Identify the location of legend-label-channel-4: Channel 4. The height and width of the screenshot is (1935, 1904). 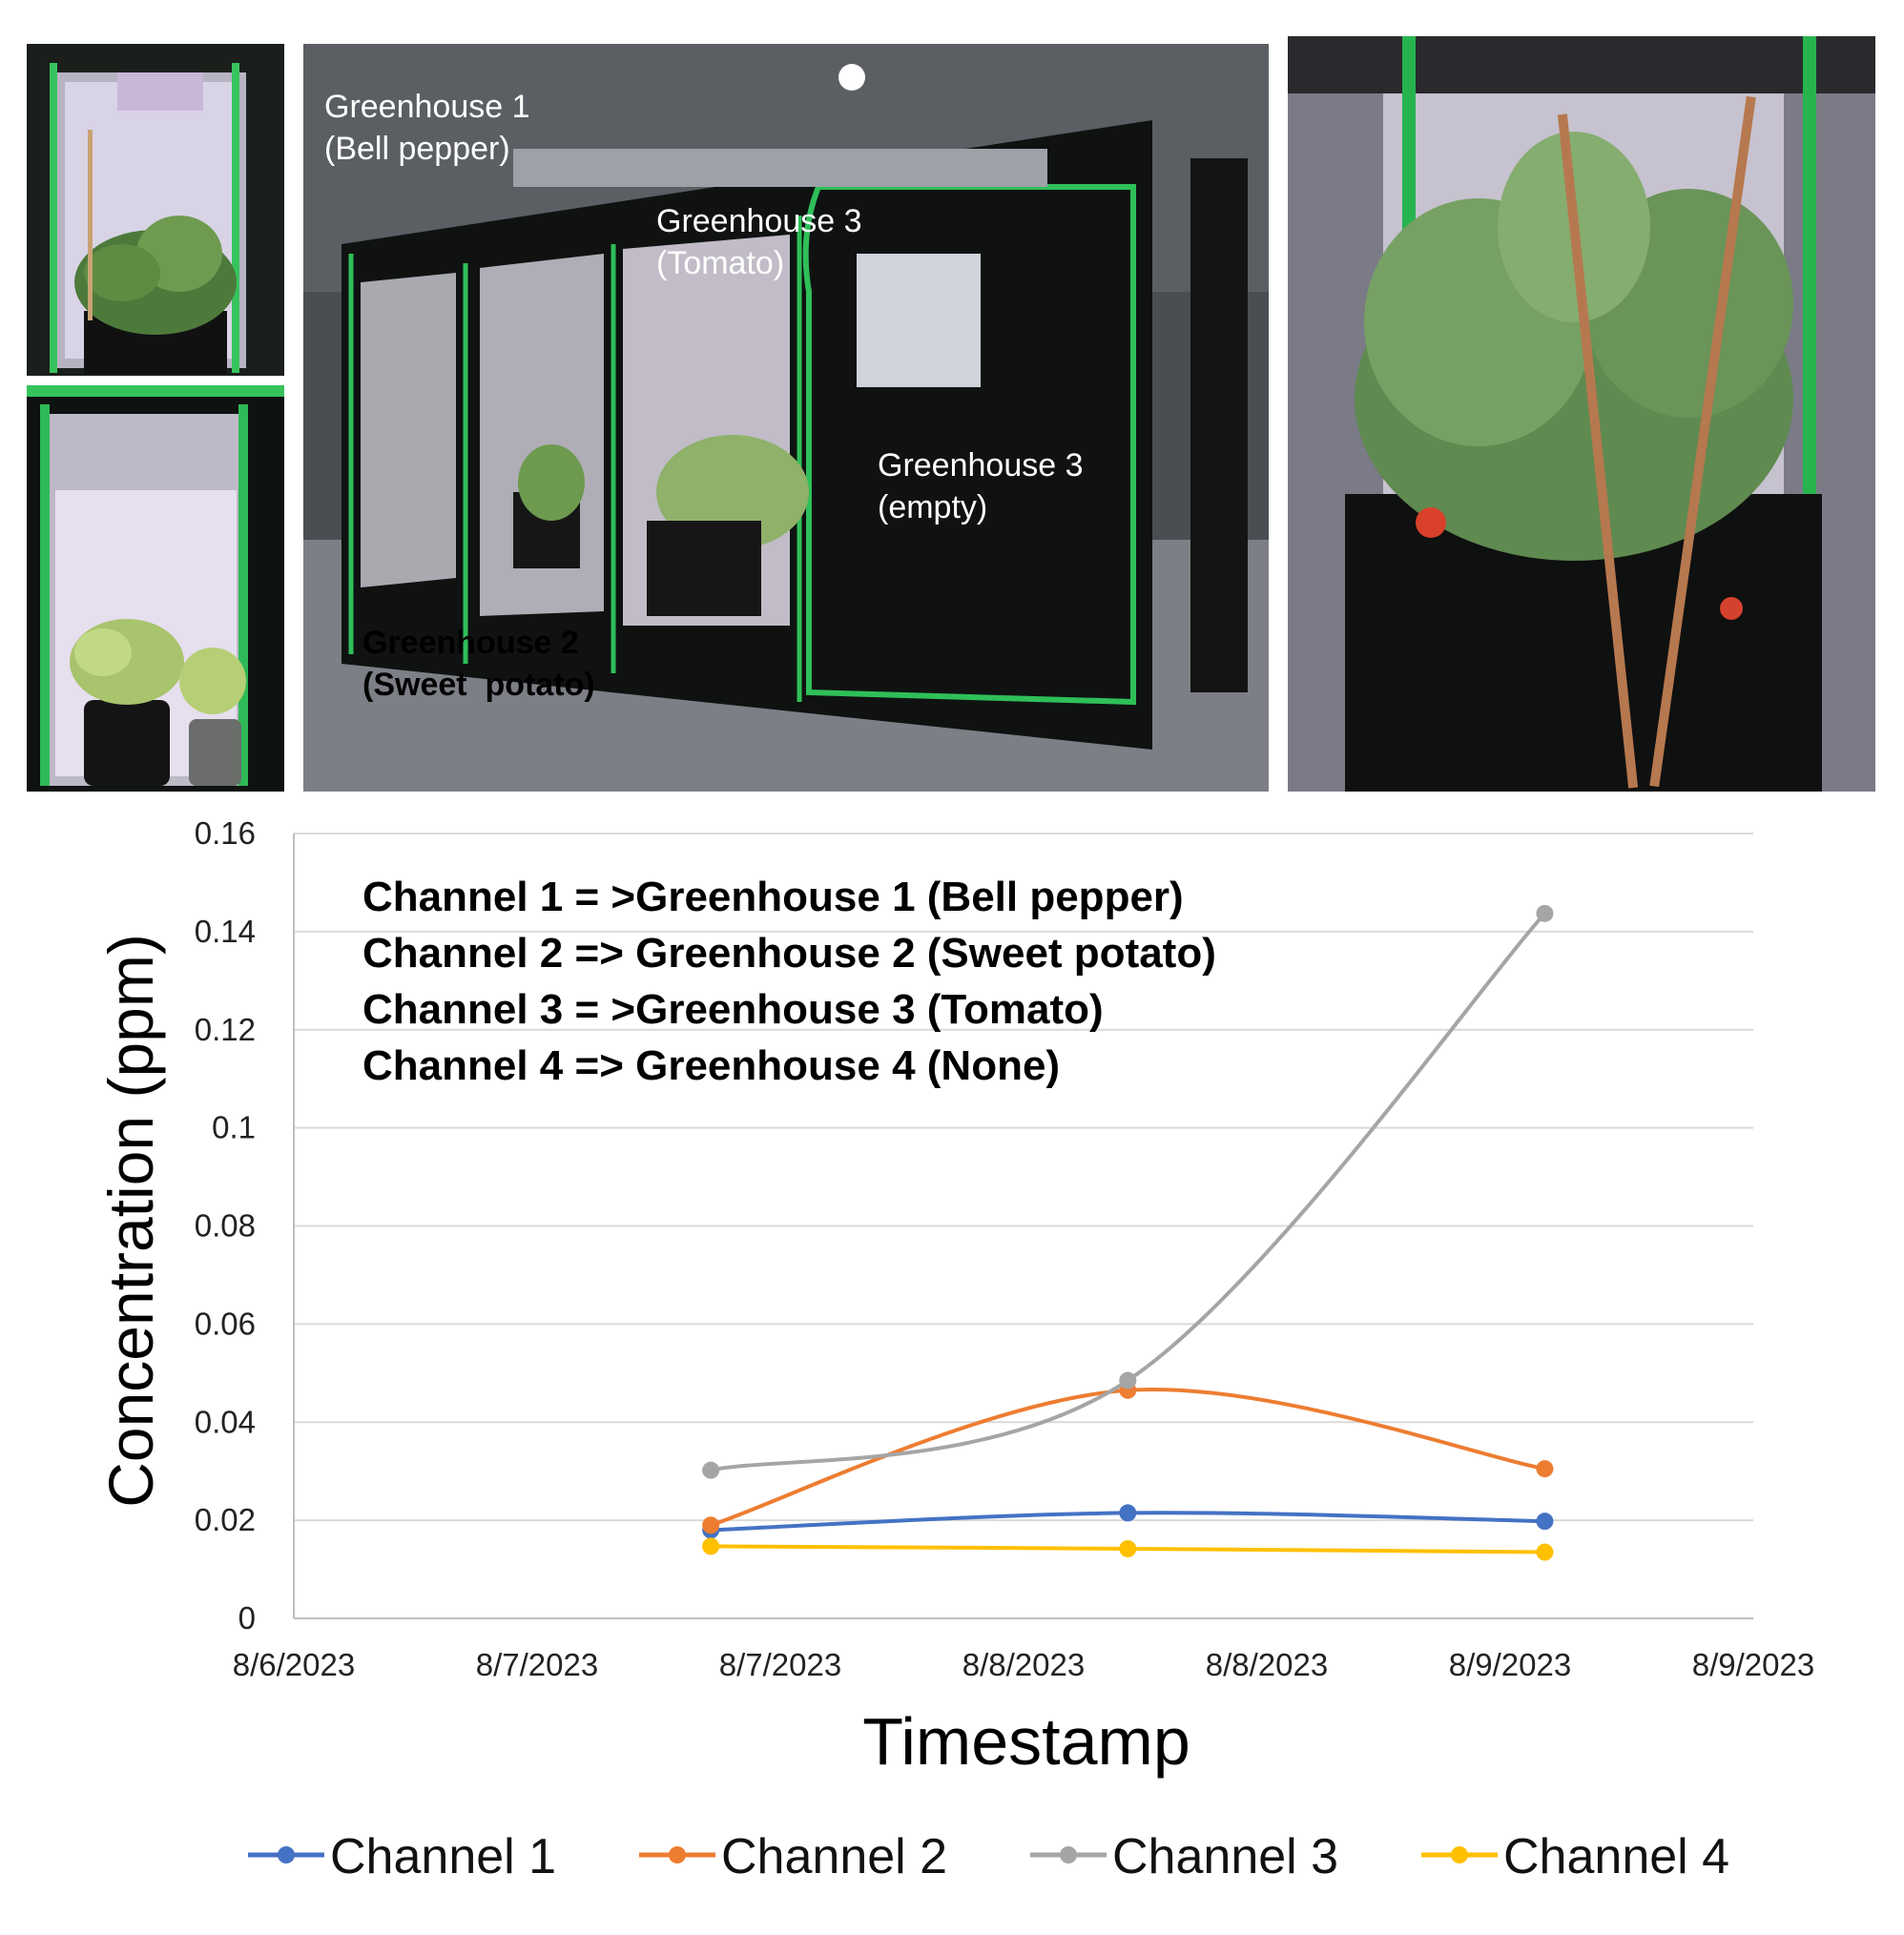
(1616, 1857).